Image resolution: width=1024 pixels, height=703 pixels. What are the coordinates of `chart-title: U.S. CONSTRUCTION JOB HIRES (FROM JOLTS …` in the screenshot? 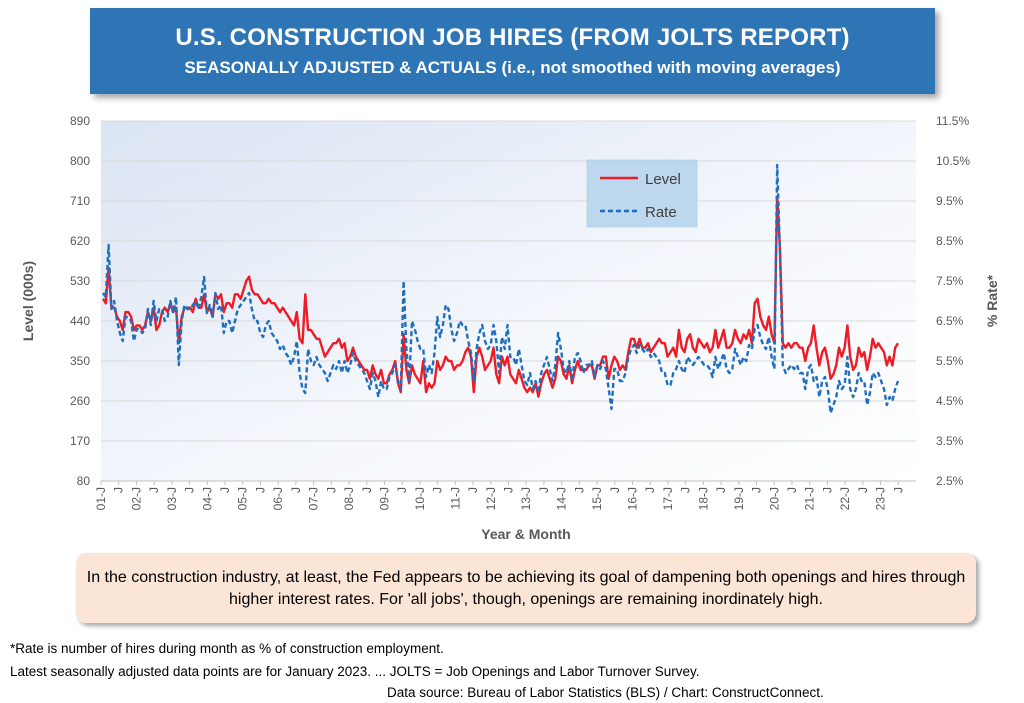 It's located at (512, 37).